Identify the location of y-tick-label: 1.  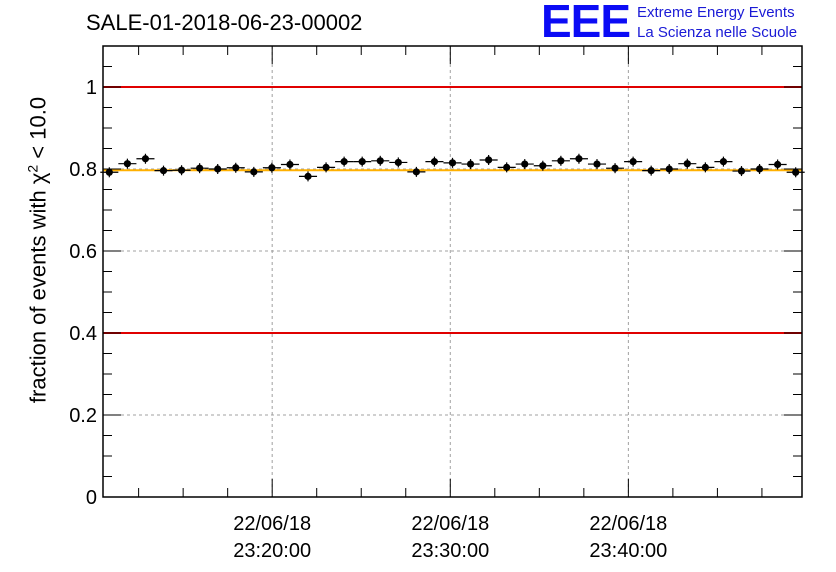
(91, 88).